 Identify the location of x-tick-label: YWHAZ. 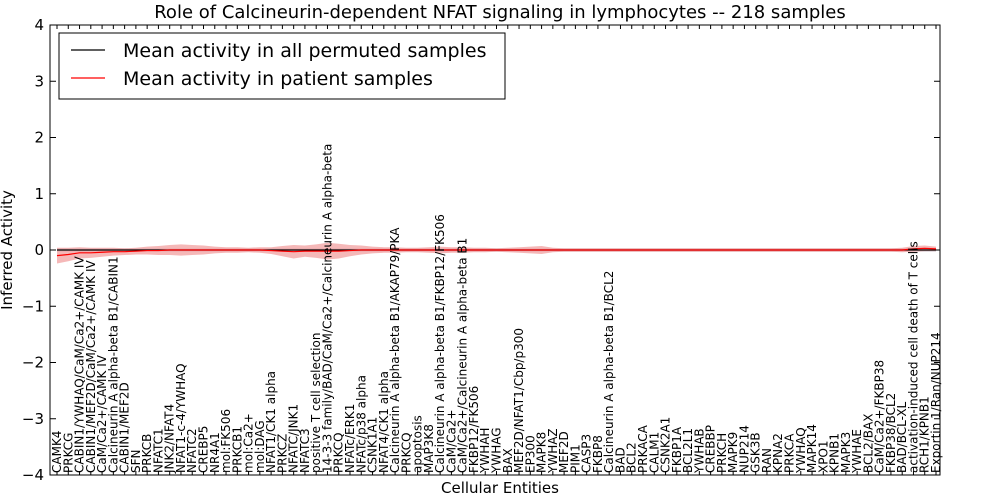
(553, 451).